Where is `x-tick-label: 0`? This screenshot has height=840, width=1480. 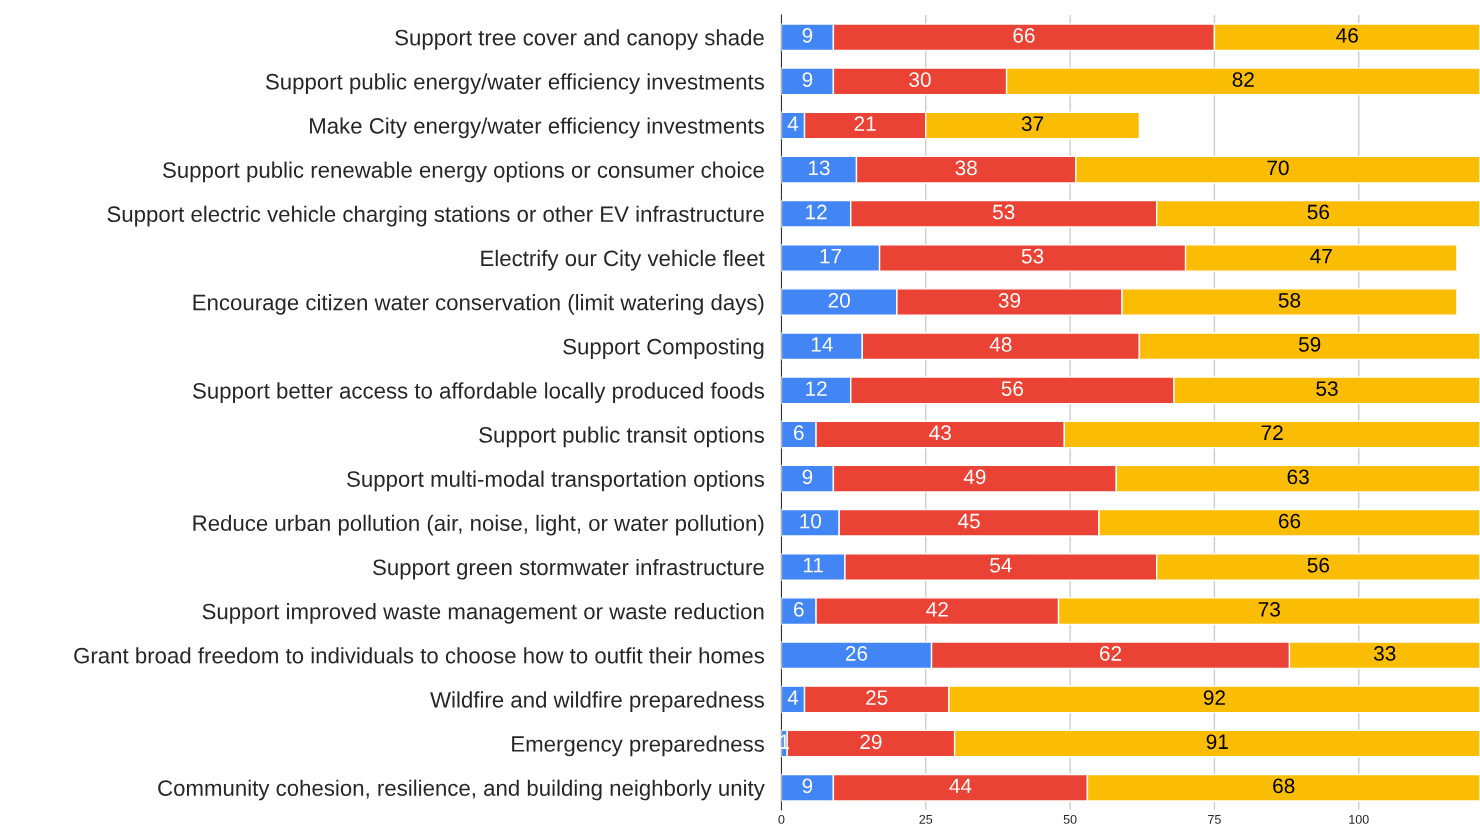 x-tick-label: 0 is located at coordinates (781, 819).